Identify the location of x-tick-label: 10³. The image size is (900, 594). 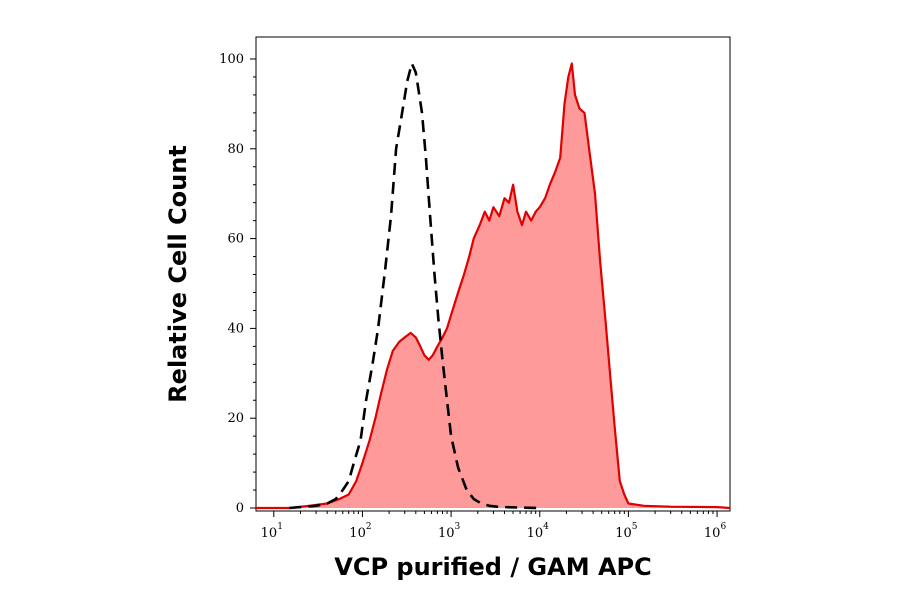
(449, 531).